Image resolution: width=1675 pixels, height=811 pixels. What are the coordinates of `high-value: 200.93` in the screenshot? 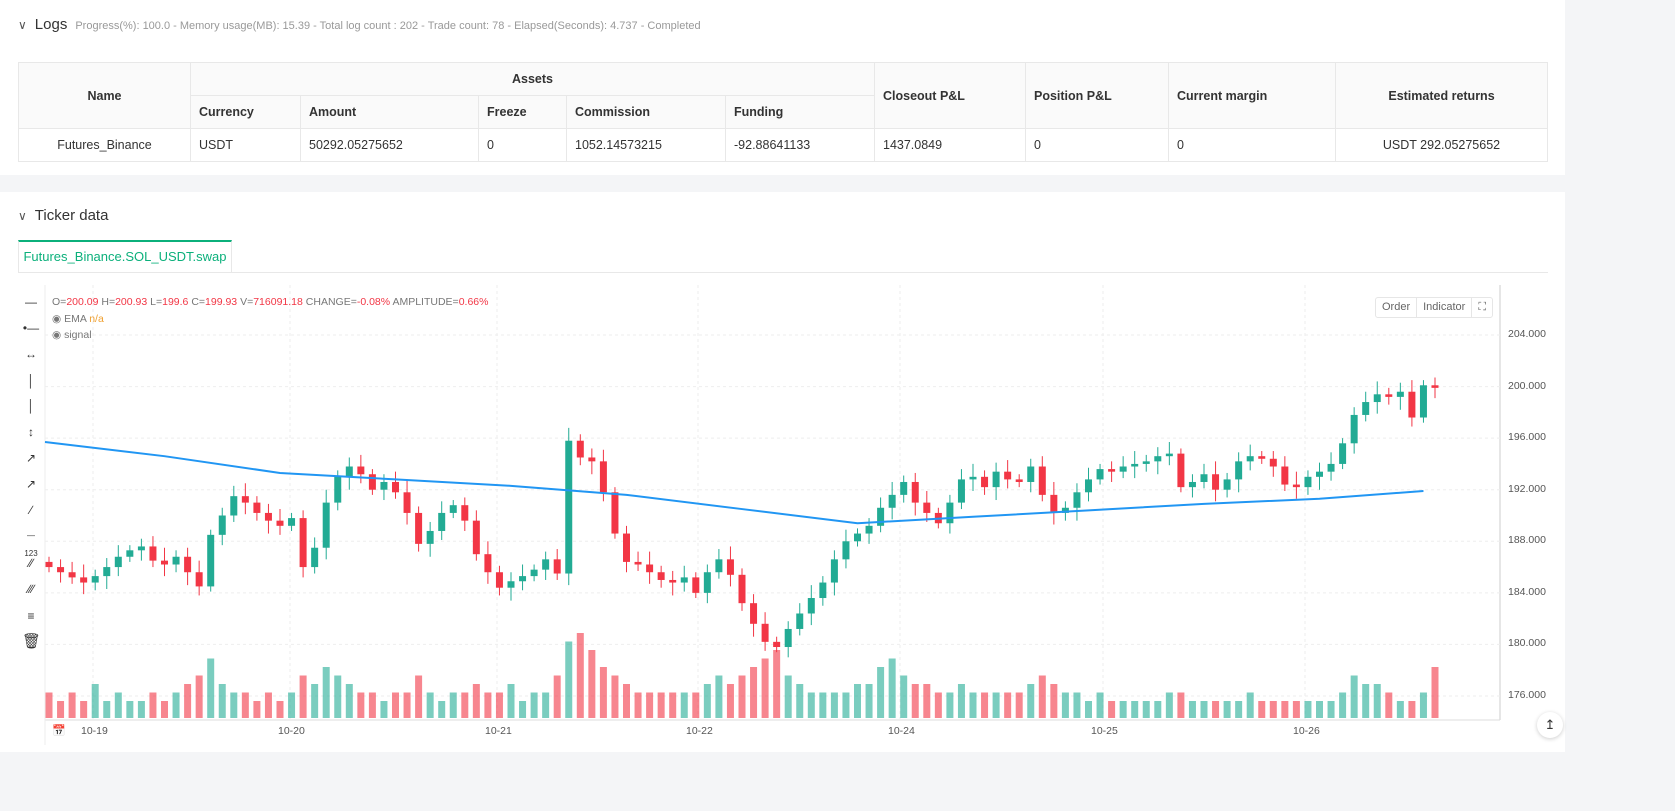 It's located at (131, 302).